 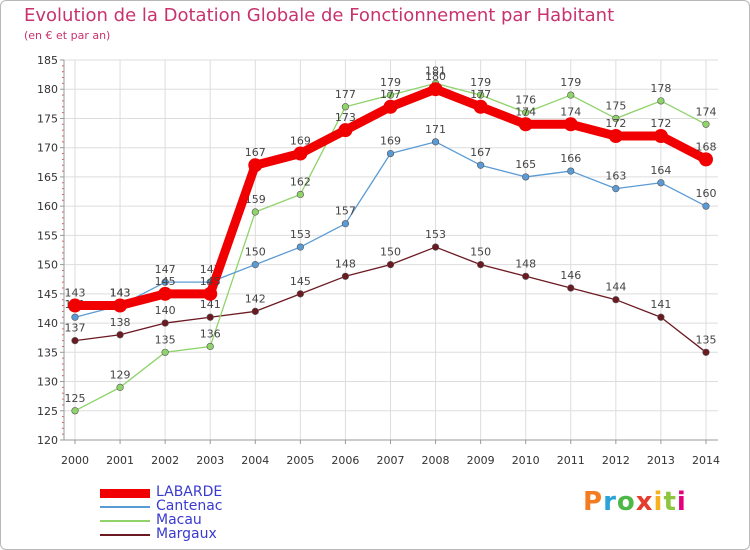 I want to click on data-label: 148, so click(x=525, y=263).